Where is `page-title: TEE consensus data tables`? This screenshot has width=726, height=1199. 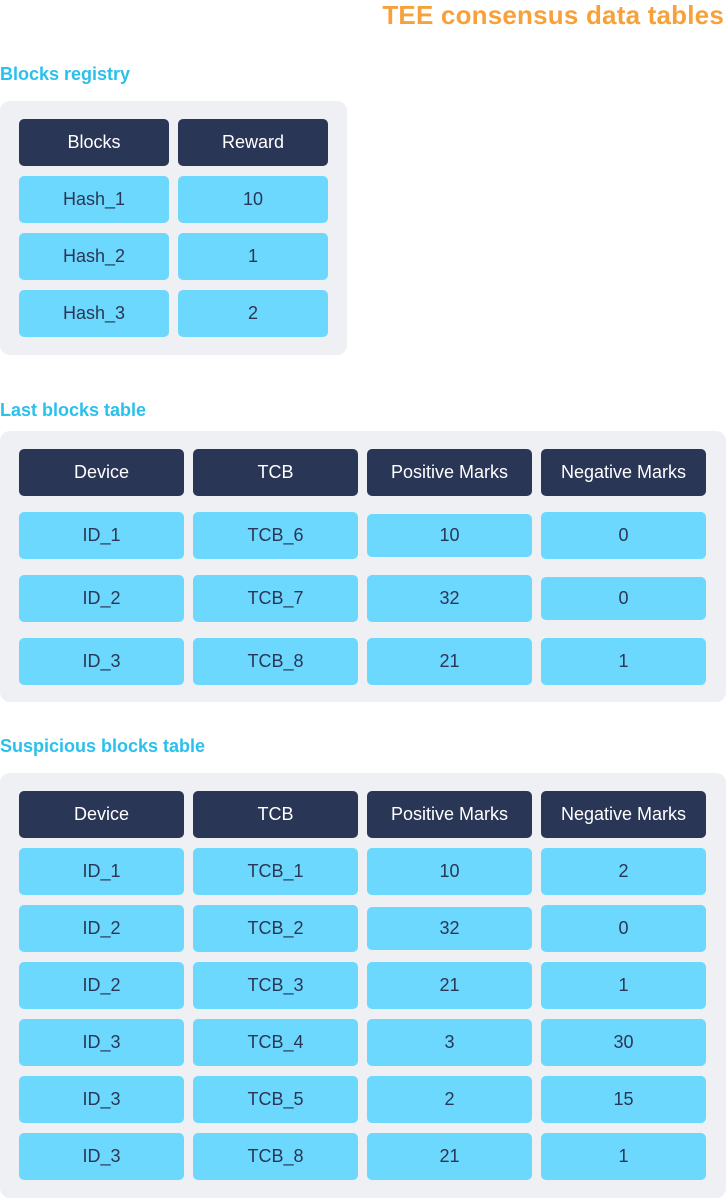 page-title: TEE consensus data tables is located at coordinates (553, 15).